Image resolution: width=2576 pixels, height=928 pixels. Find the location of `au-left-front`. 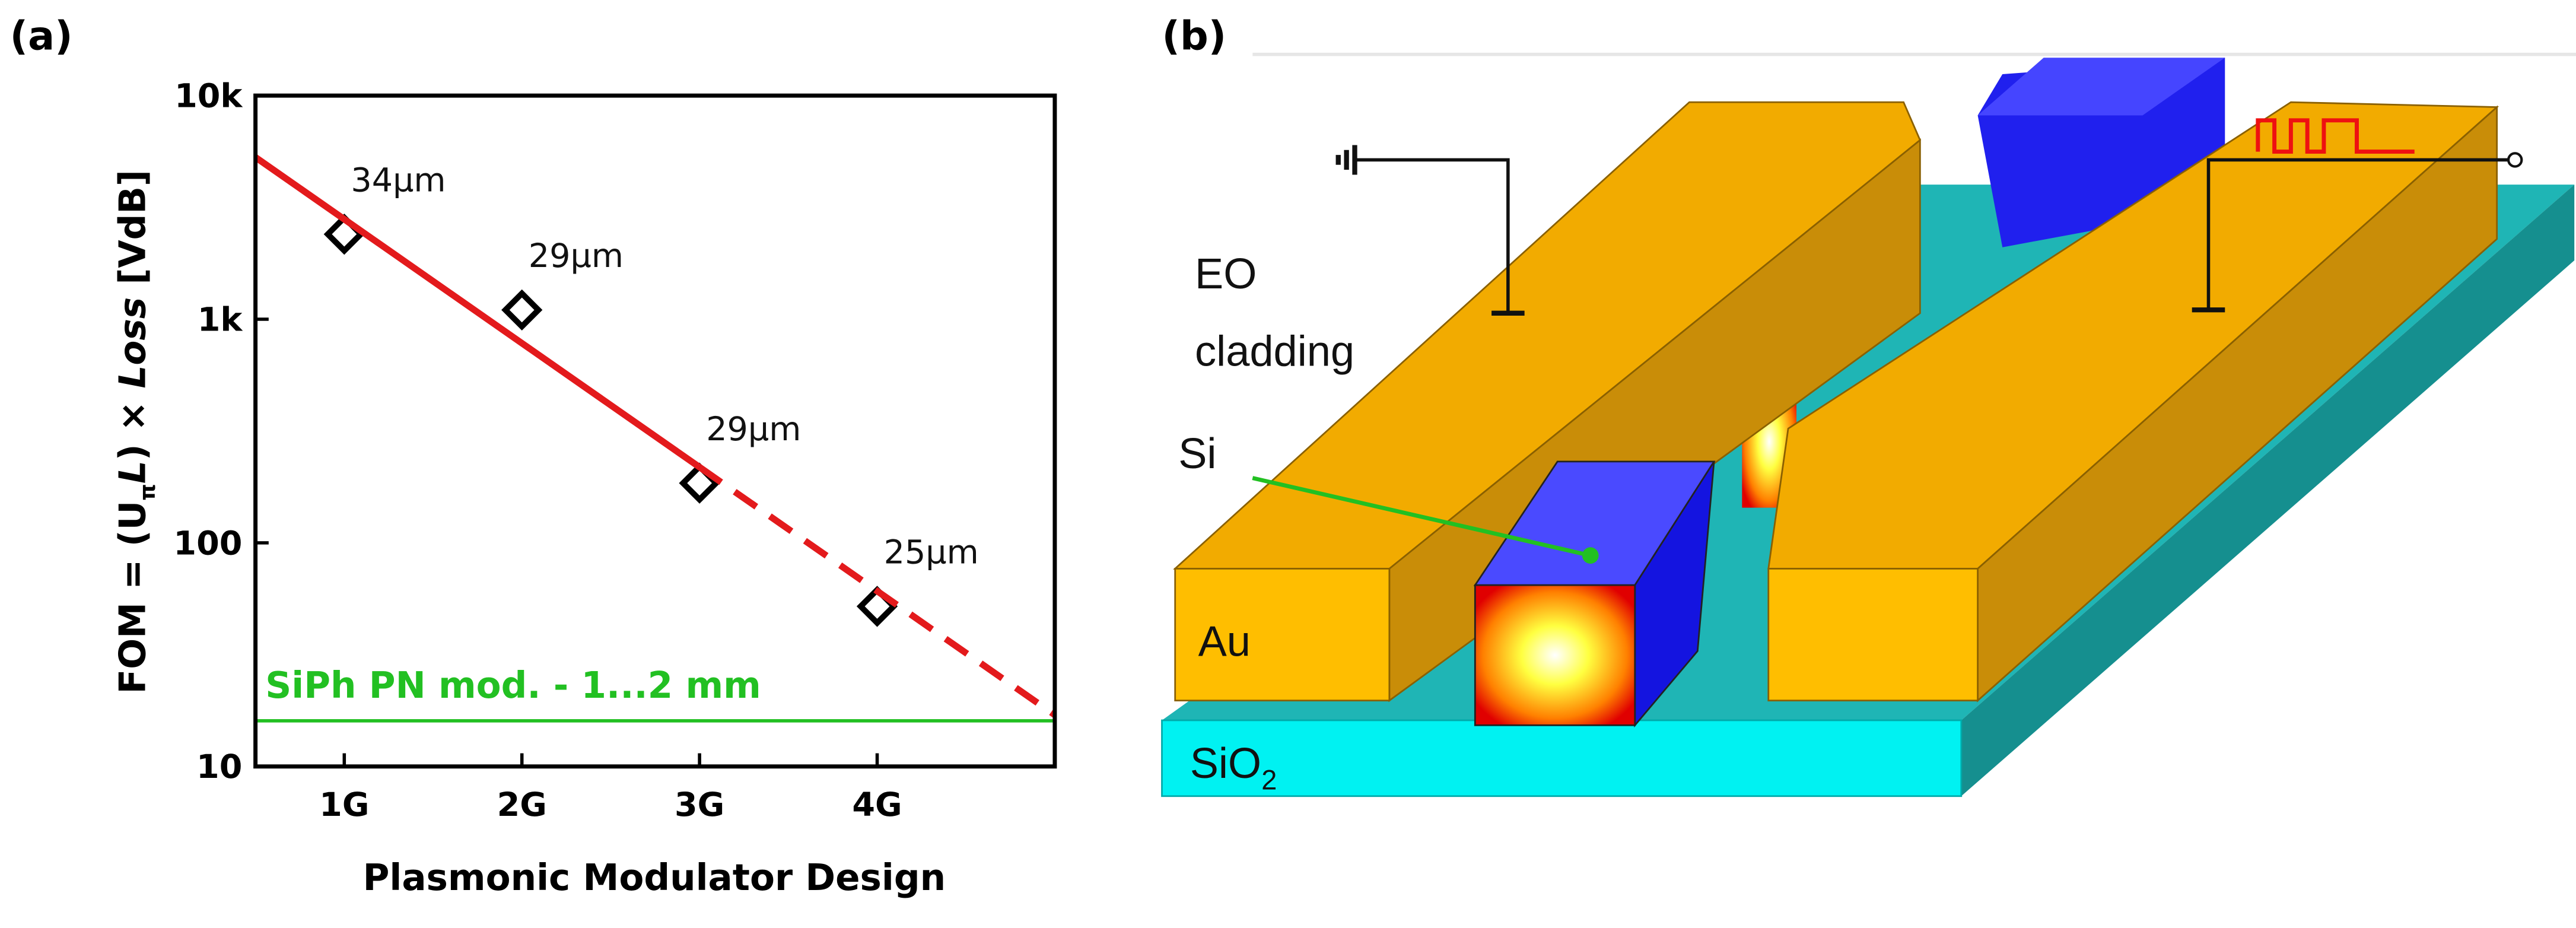

au-left-front is located at coordinates (1282, 635).